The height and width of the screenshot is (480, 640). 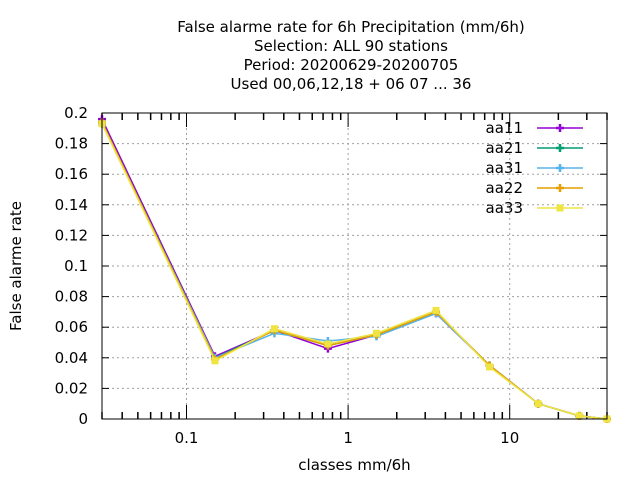 What do you see at coordinates (71, 174) in the screenshot?
I see `y-tick-label: 0.16` at bounding box center [71, 174].